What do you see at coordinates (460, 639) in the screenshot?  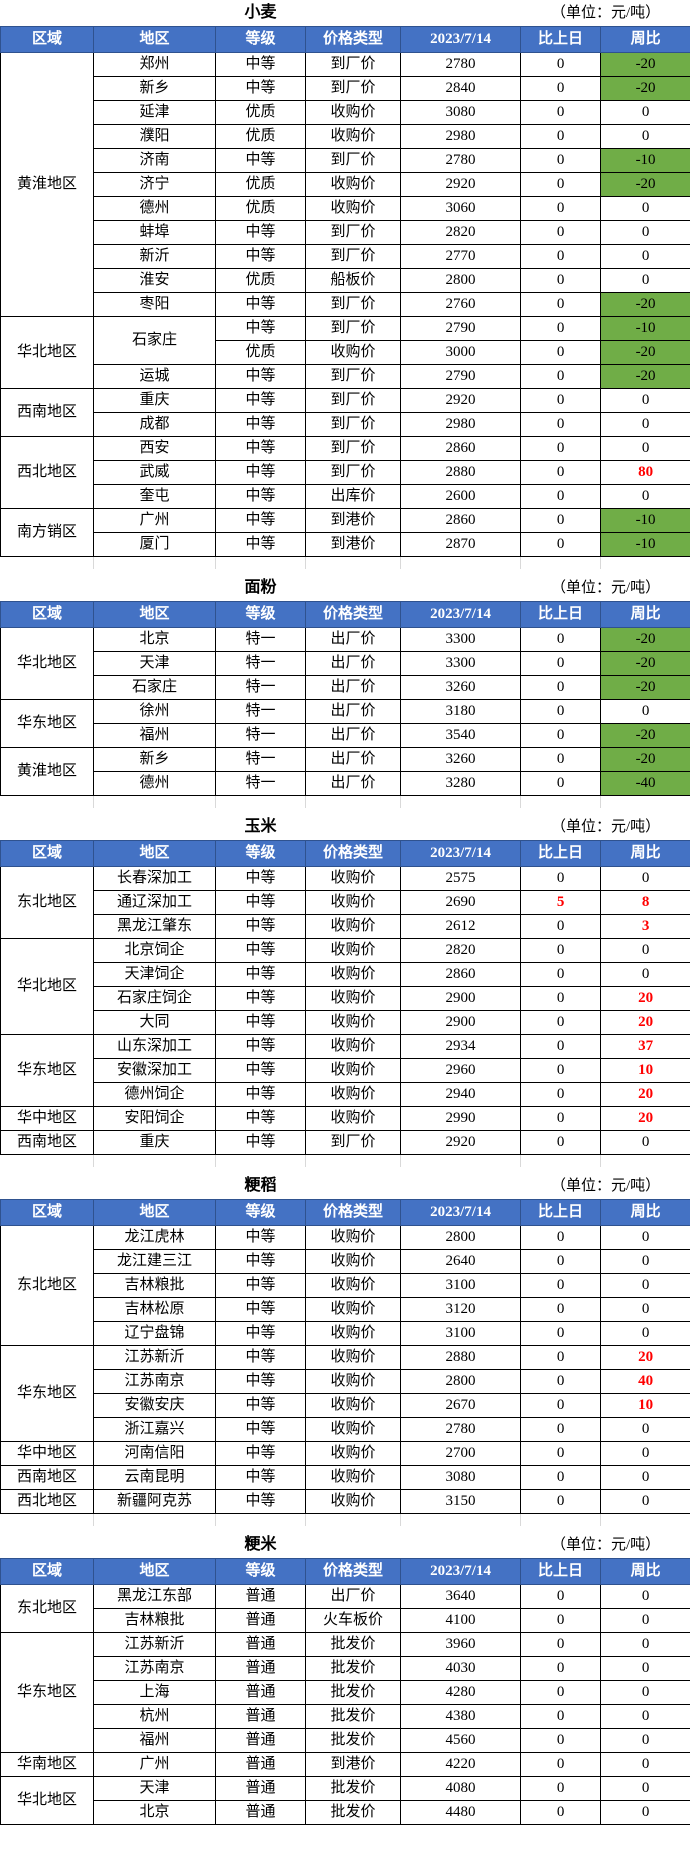 I see `price-cell: 3300` at bounding box center [460, 639].